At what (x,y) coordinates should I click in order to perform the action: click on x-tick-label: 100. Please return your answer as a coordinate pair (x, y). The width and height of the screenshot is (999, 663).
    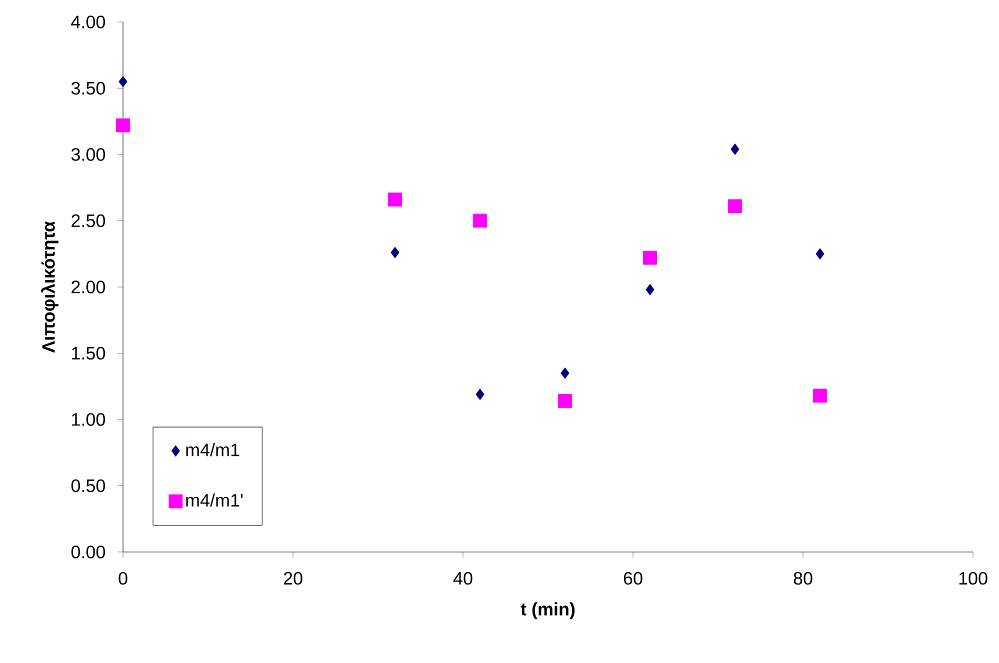
    Looking at the image, I should click on (973, 578).